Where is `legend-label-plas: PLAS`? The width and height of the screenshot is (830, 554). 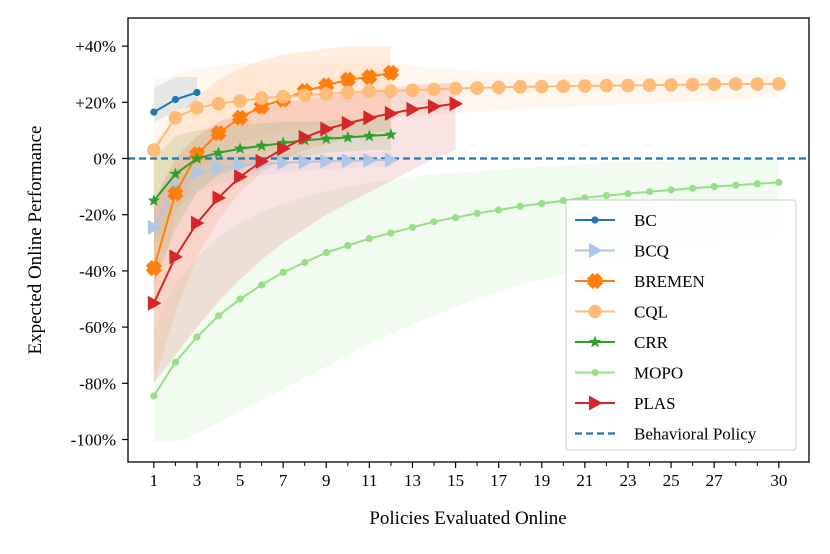
legend-label-plas: PLAS is located at coordinates (655, 403).